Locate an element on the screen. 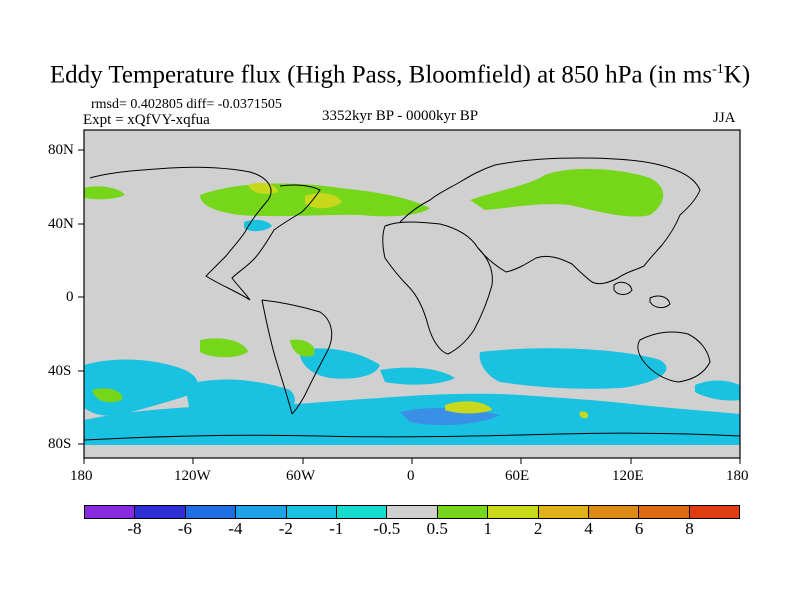 The height and width of the screenshot is (600, 800). patch-south-atlantic is located at coordinates (339, 363).